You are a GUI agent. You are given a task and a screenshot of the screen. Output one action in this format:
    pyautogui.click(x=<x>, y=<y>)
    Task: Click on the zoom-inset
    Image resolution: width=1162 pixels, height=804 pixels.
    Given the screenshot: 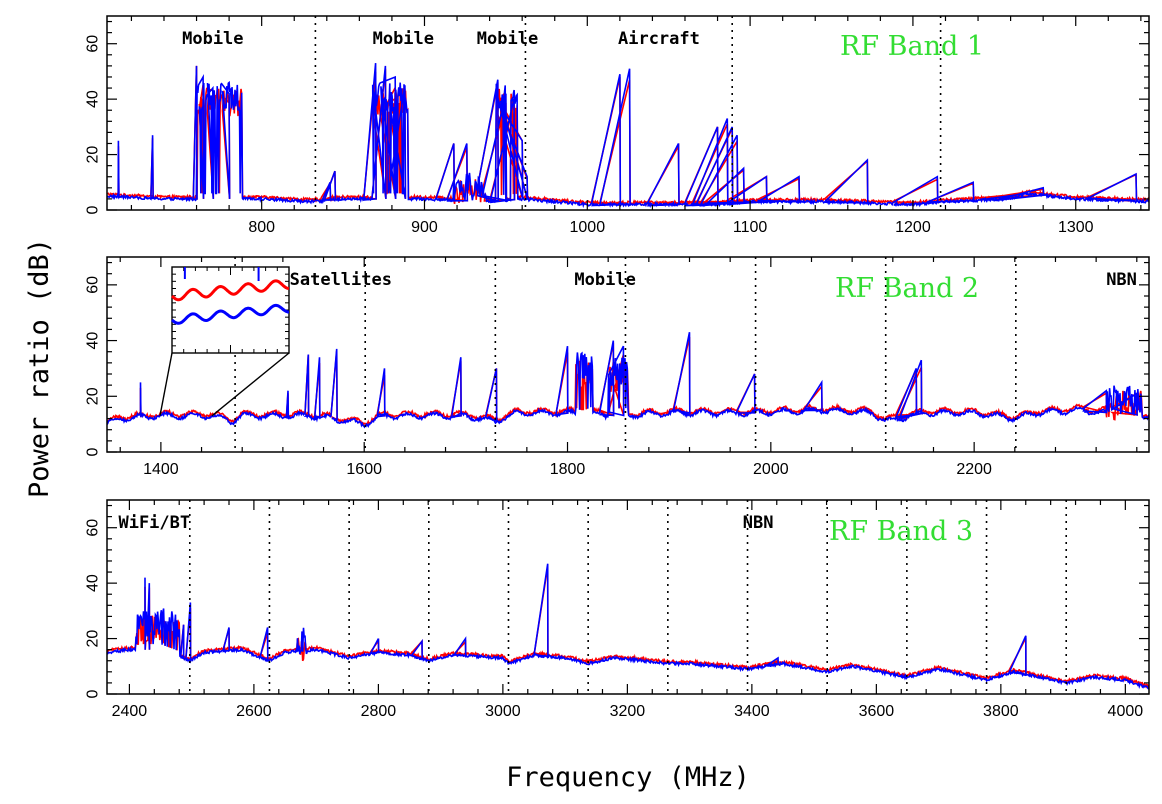 What is the action you would take?
    pyautogui.click(x=230, y=310)
    